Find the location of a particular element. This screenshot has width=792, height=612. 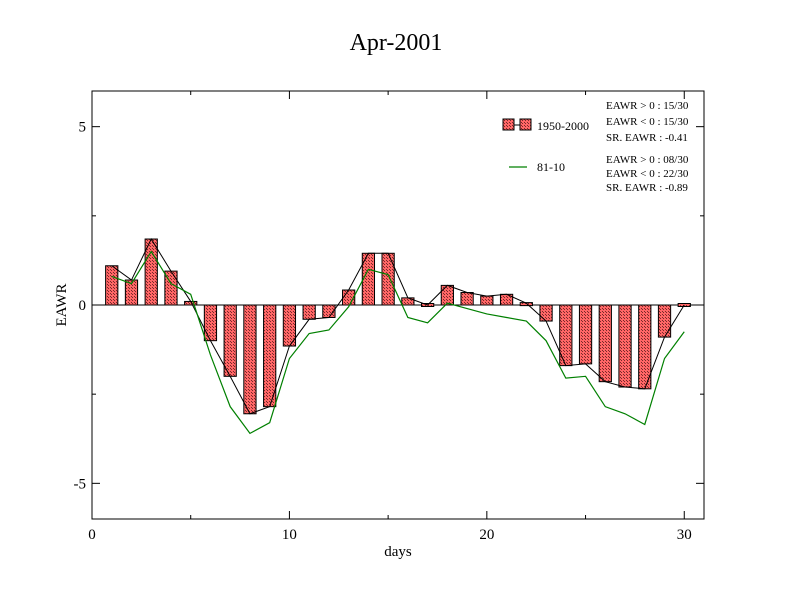

y-axis-label: EAWR is located at coordinates (62, 305).